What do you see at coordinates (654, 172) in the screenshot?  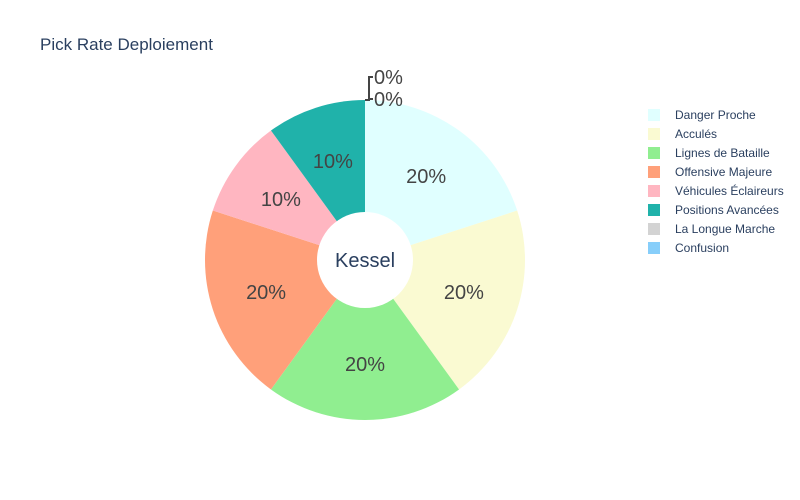 I see `legend-swatch-offensive-majeure` at bounding box center [654, 172].